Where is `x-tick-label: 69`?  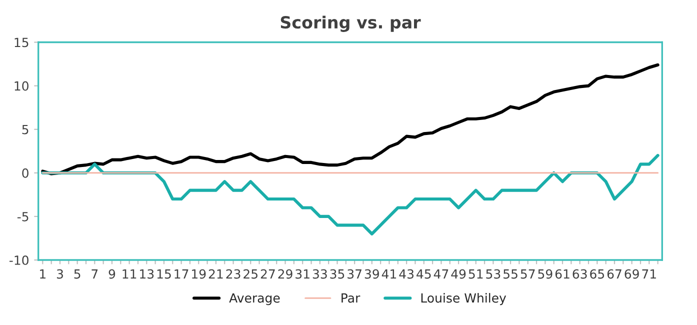
x-tick-label: 69 is located at coordinates (631, 274).